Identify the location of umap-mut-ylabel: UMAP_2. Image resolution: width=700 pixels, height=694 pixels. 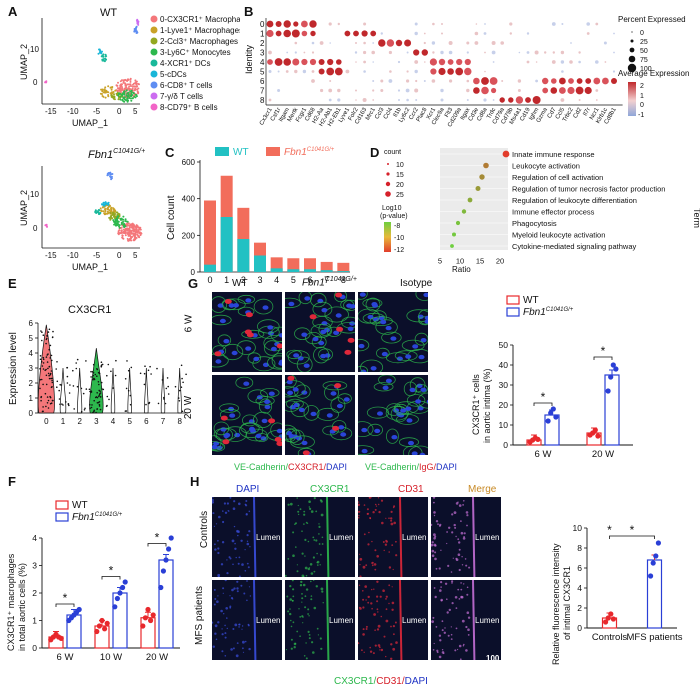
(24, 208).